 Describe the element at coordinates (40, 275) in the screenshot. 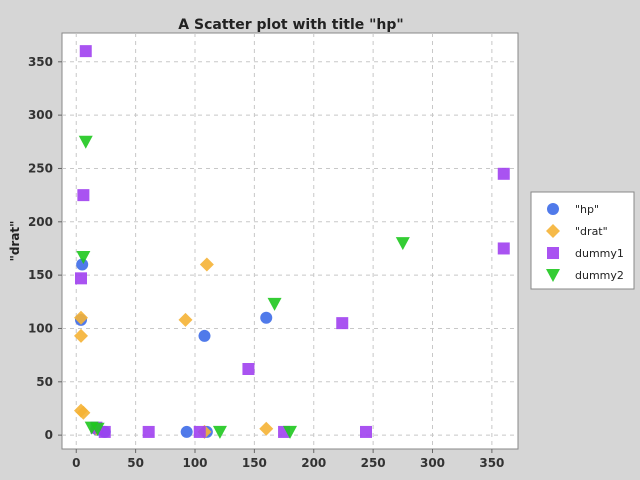

I see `y-tick-label: 150` at that location.